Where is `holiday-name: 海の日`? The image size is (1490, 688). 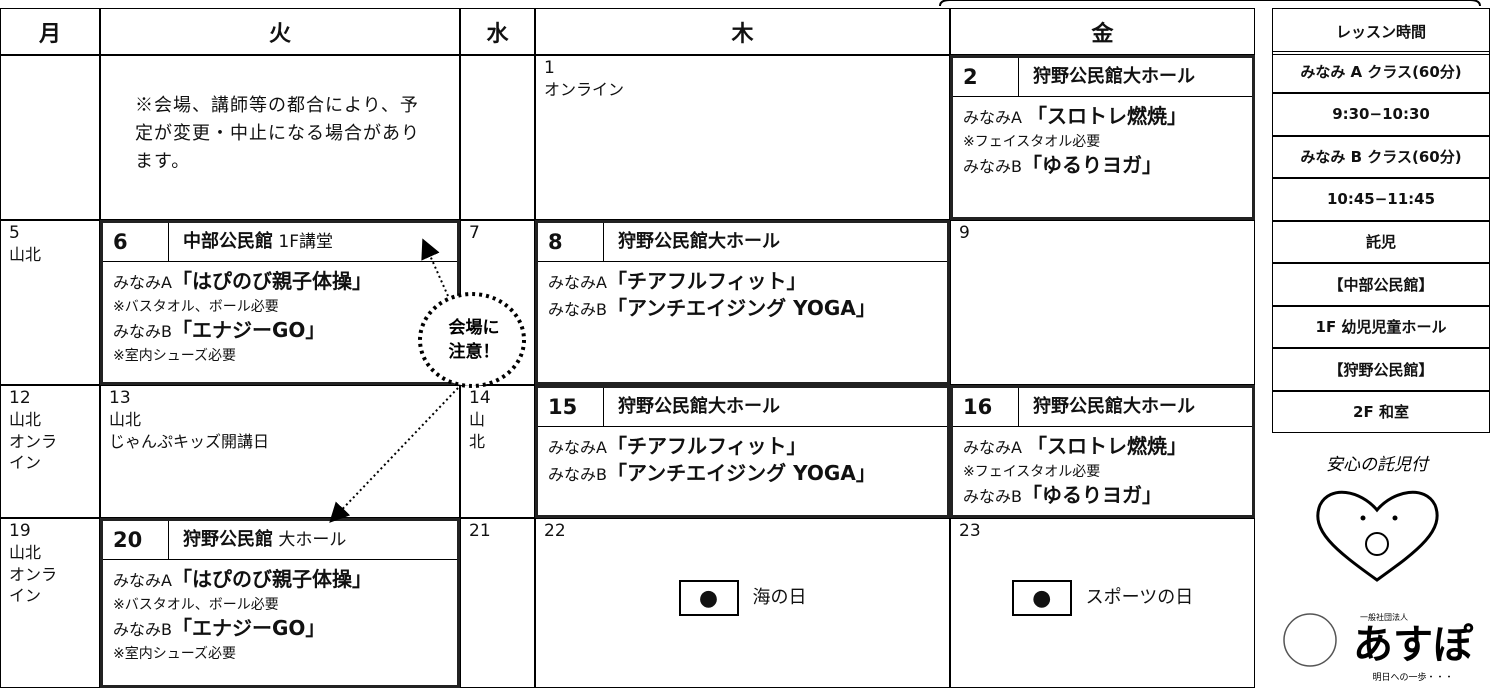 holiday-name: 海の日 is located at coordinates (779, 597).